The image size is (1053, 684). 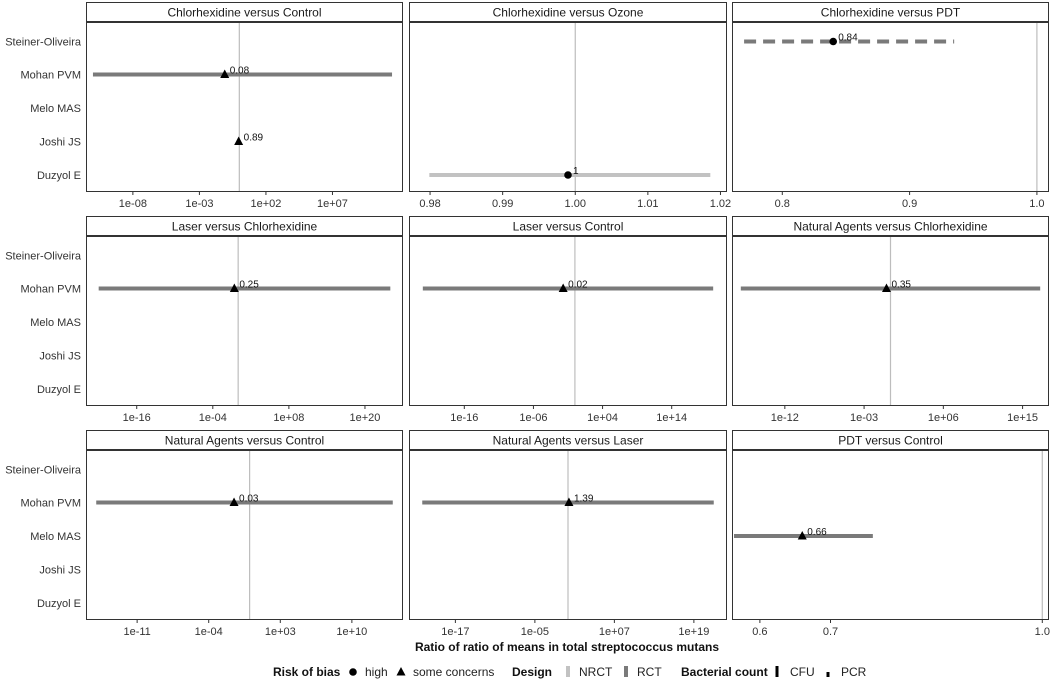 What do you see at coordinates (568, 535) in the screenshot?
I see `facet-panel-natural-agents-versus-laser` at bounding box center [568, 535].